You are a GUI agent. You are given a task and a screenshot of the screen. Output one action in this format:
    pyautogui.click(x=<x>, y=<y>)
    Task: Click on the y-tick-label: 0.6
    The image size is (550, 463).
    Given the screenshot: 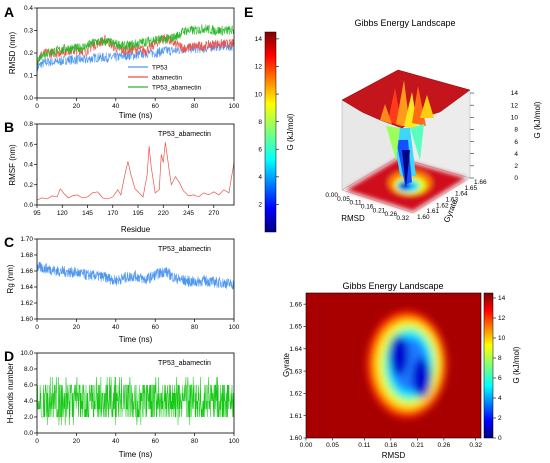 What is the action you would take?
    pyautogui.click(x=28, y=144)
    